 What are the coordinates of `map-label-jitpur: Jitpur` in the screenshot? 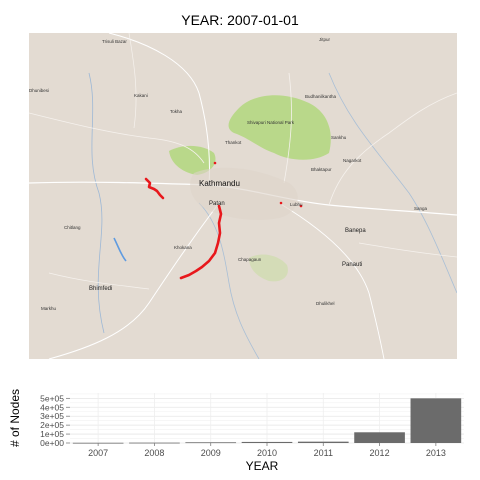 It's located at (325, 39).